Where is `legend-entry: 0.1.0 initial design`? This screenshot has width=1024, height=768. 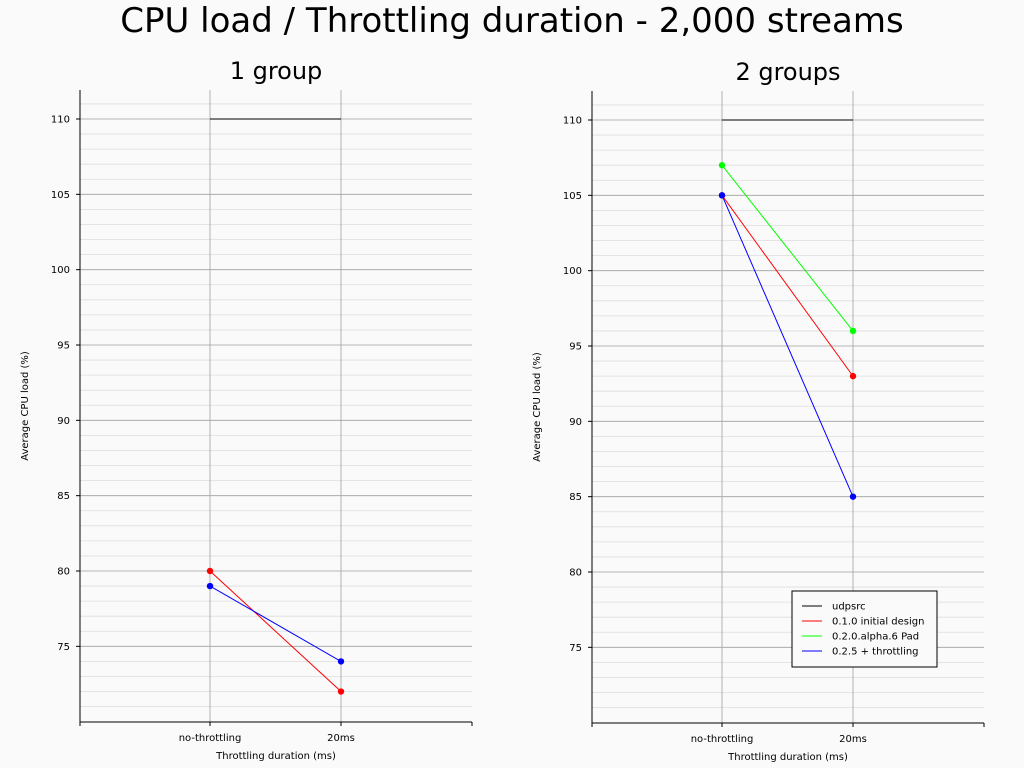 legend-entry: 0.1.0 initial design is located at coordinates (878, 622).